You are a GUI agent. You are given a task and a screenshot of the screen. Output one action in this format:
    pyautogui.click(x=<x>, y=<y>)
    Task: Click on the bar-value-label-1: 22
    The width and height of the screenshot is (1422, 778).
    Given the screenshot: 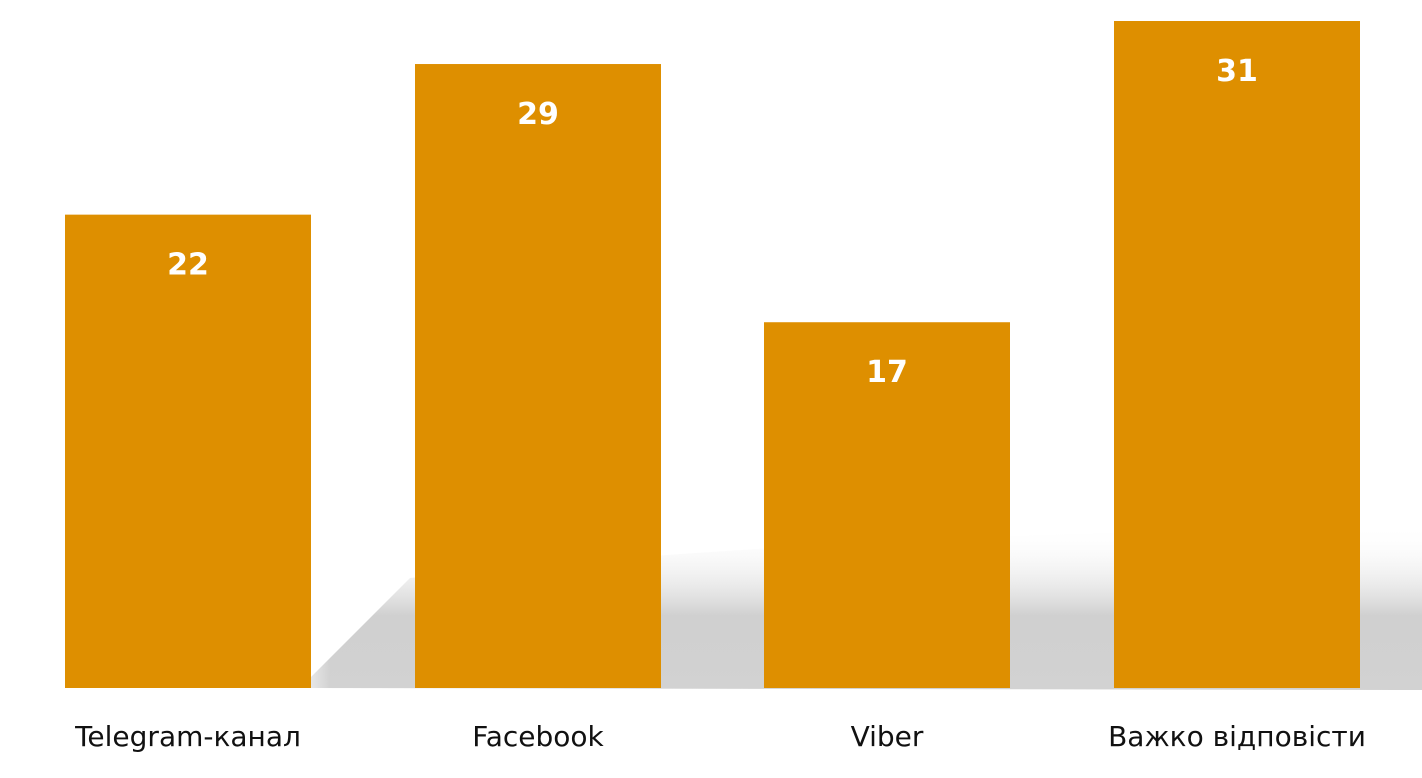 What is the action you would take?
    pyautogui.click(x=188, y=265)
    